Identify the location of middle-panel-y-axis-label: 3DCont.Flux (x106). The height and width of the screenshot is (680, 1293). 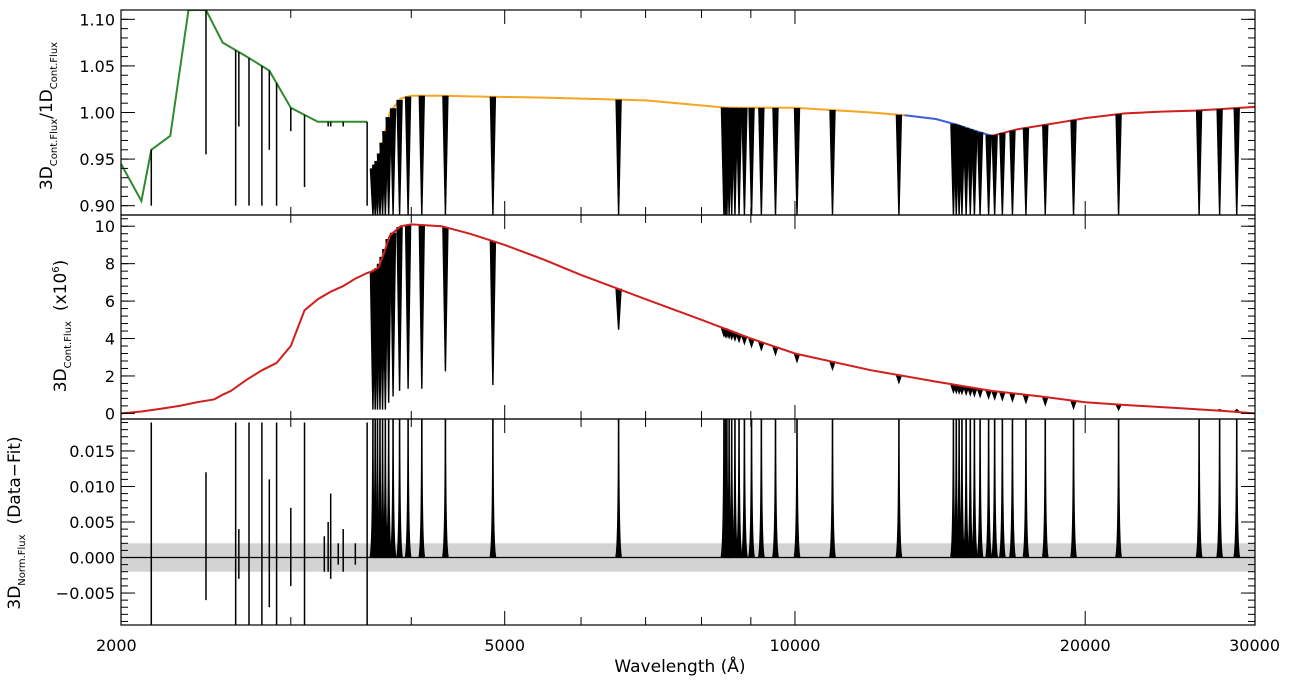
(62, 326).